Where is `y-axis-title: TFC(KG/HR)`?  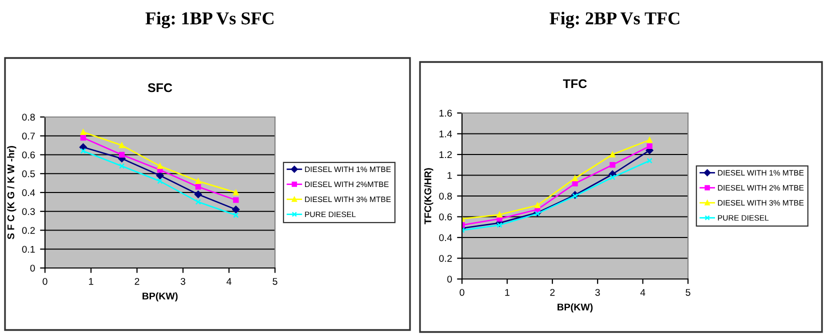 y-axis-title: TFC(KG/HR) is located at coordinates (429, 196).